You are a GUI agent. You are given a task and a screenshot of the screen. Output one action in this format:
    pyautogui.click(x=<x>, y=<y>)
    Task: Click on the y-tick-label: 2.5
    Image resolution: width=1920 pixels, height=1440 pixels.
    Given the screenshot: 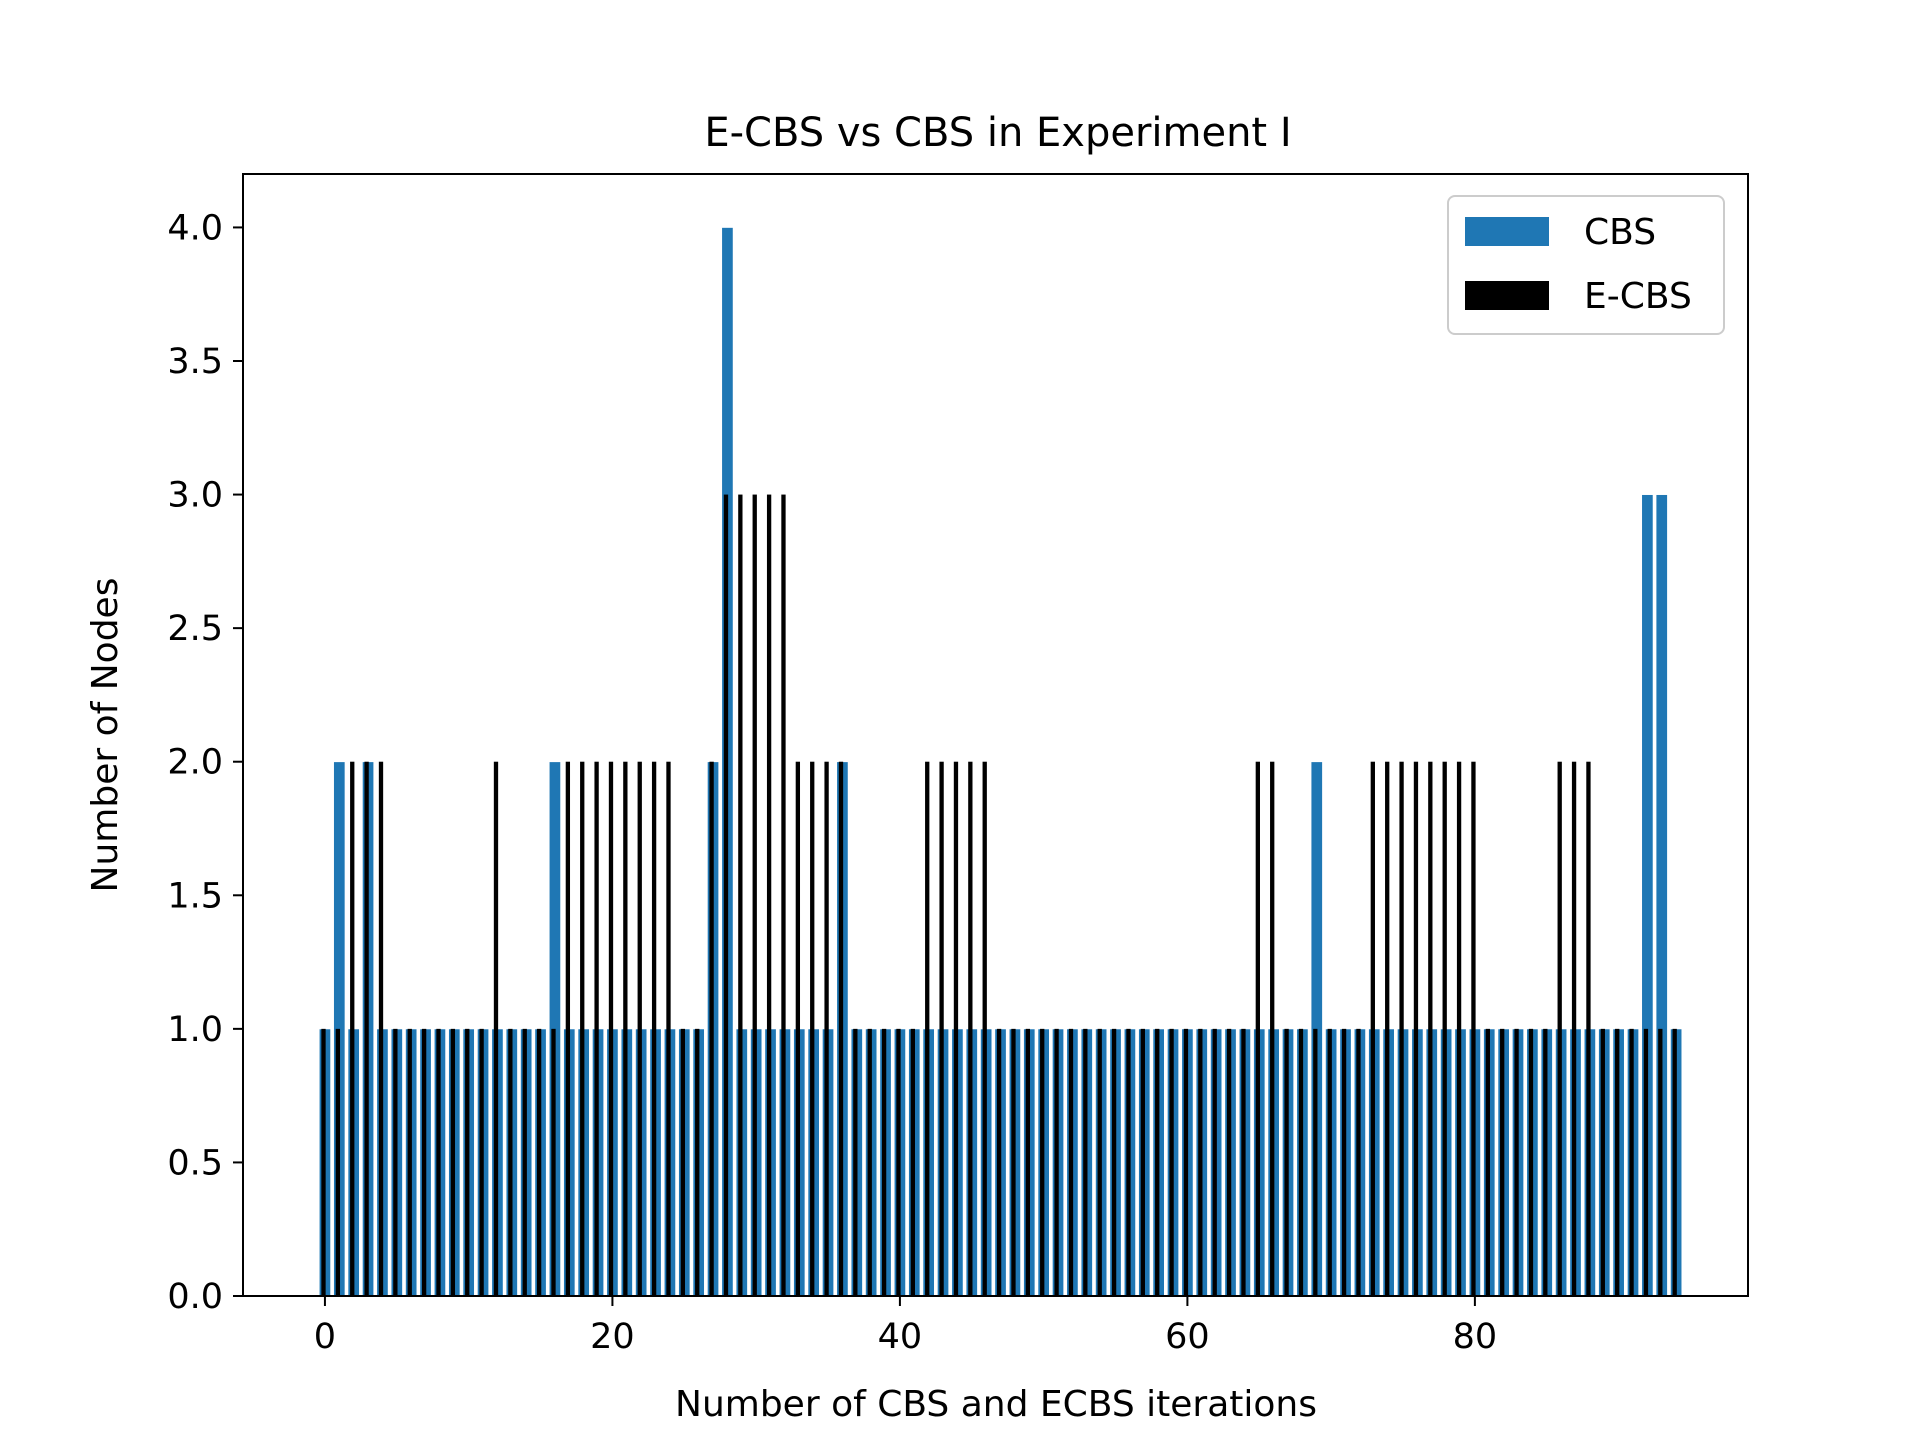 What is the action you would take?
    pyautogui.click(x=195, y=629)
    